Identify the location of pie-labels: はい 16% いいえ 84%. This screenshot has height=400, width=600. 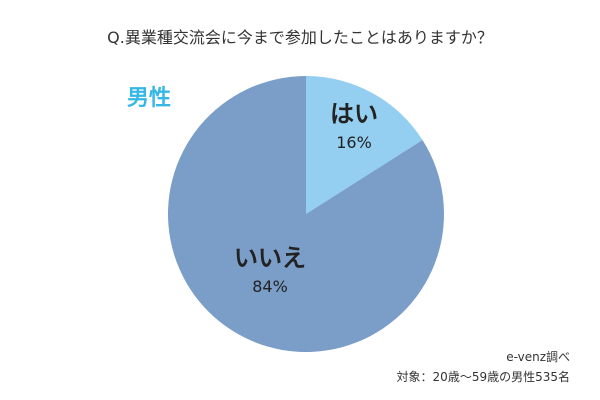
(306, 198).